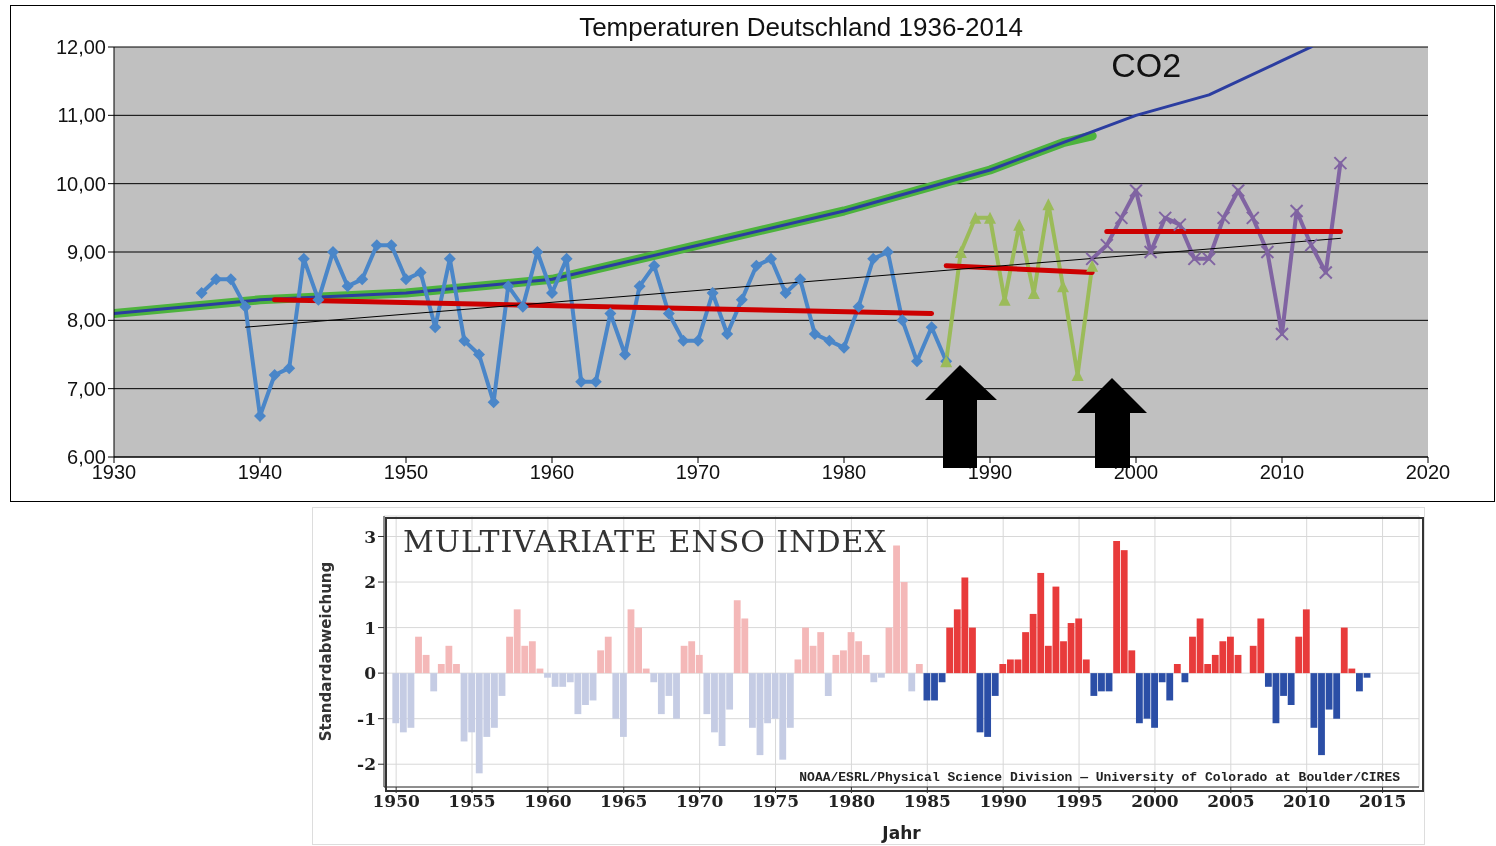 The width and height of the screenshot is (1496, 846). I want to click on y-tick-label: -2, so click(366, 764).